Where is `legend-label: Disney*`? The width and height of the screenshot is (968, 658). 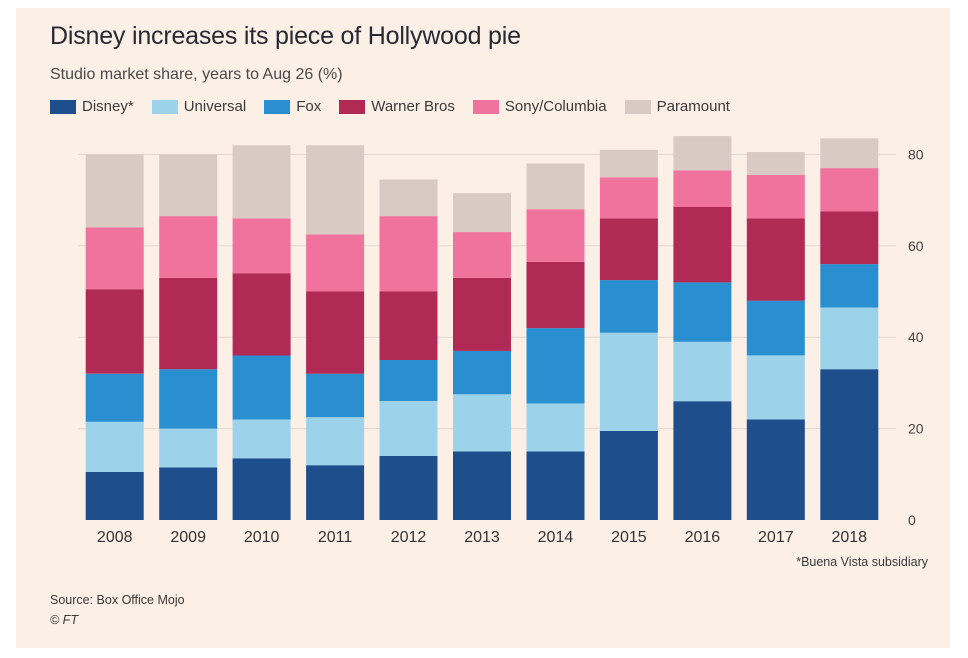 legend-label: Disney* is located at coordinates (108, 106).